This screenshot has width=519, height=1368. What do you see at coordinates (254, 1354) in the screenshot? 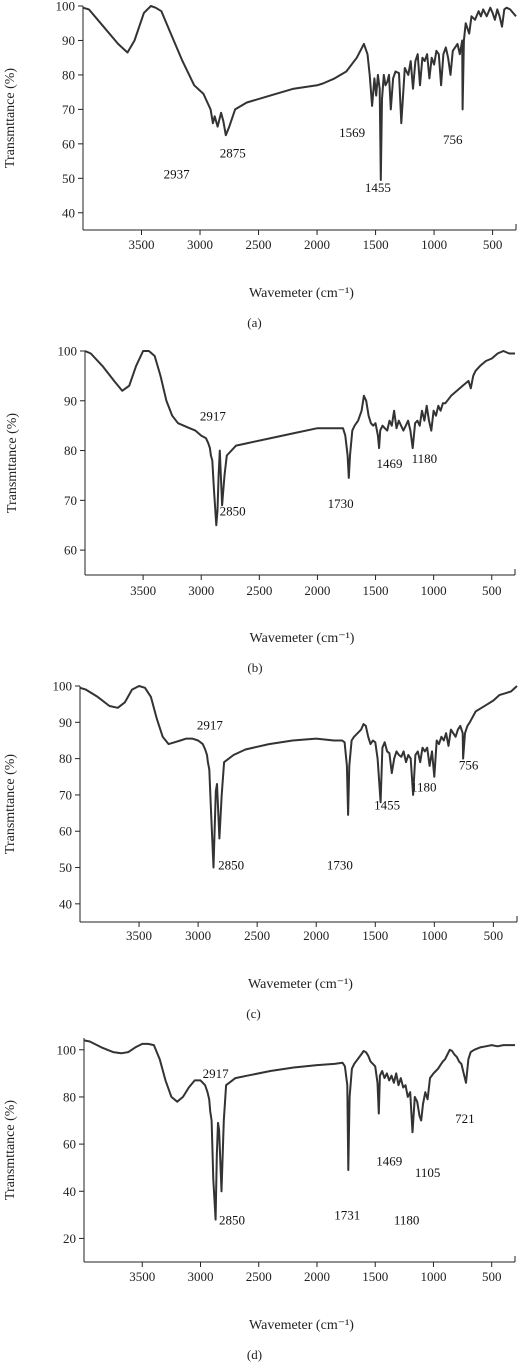
I see `panel-label: (d)` at bounding box center [254, 1354].